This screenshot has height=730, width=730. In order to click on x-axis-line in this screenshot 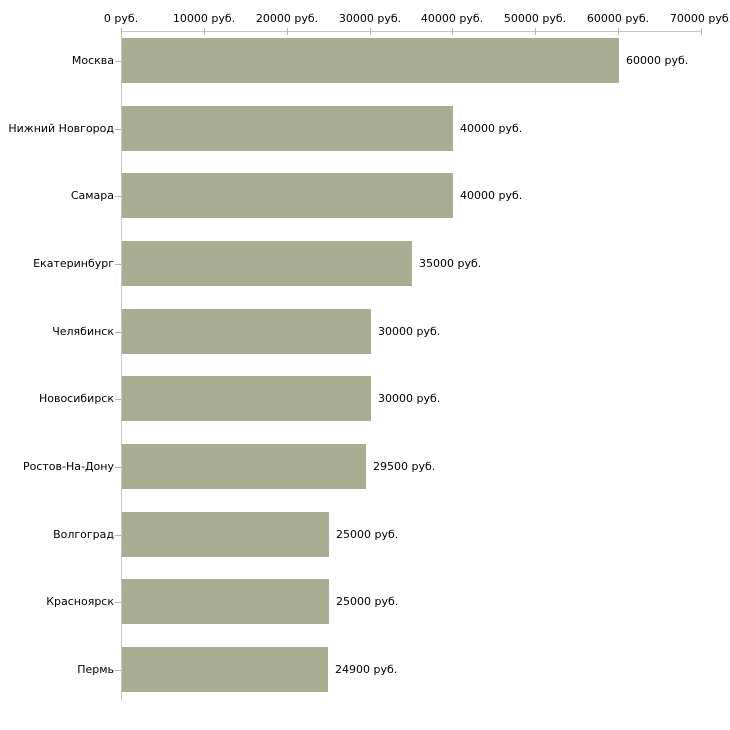, I will do `click(411, 31)`.